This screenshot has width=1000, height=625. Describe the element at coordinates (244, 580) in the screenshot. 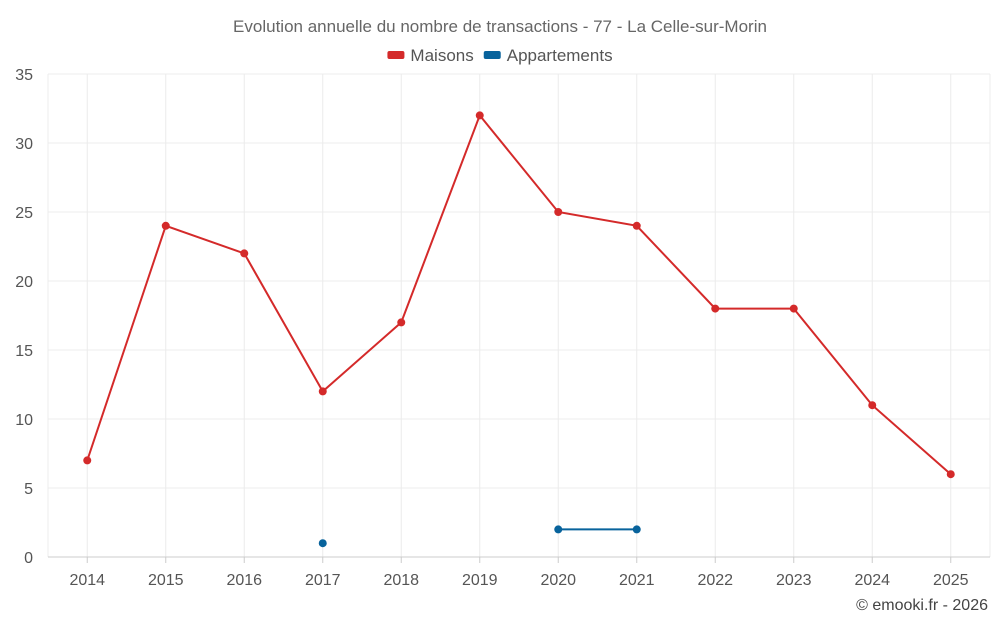

I see `x-tick-label: 2016` at that location.